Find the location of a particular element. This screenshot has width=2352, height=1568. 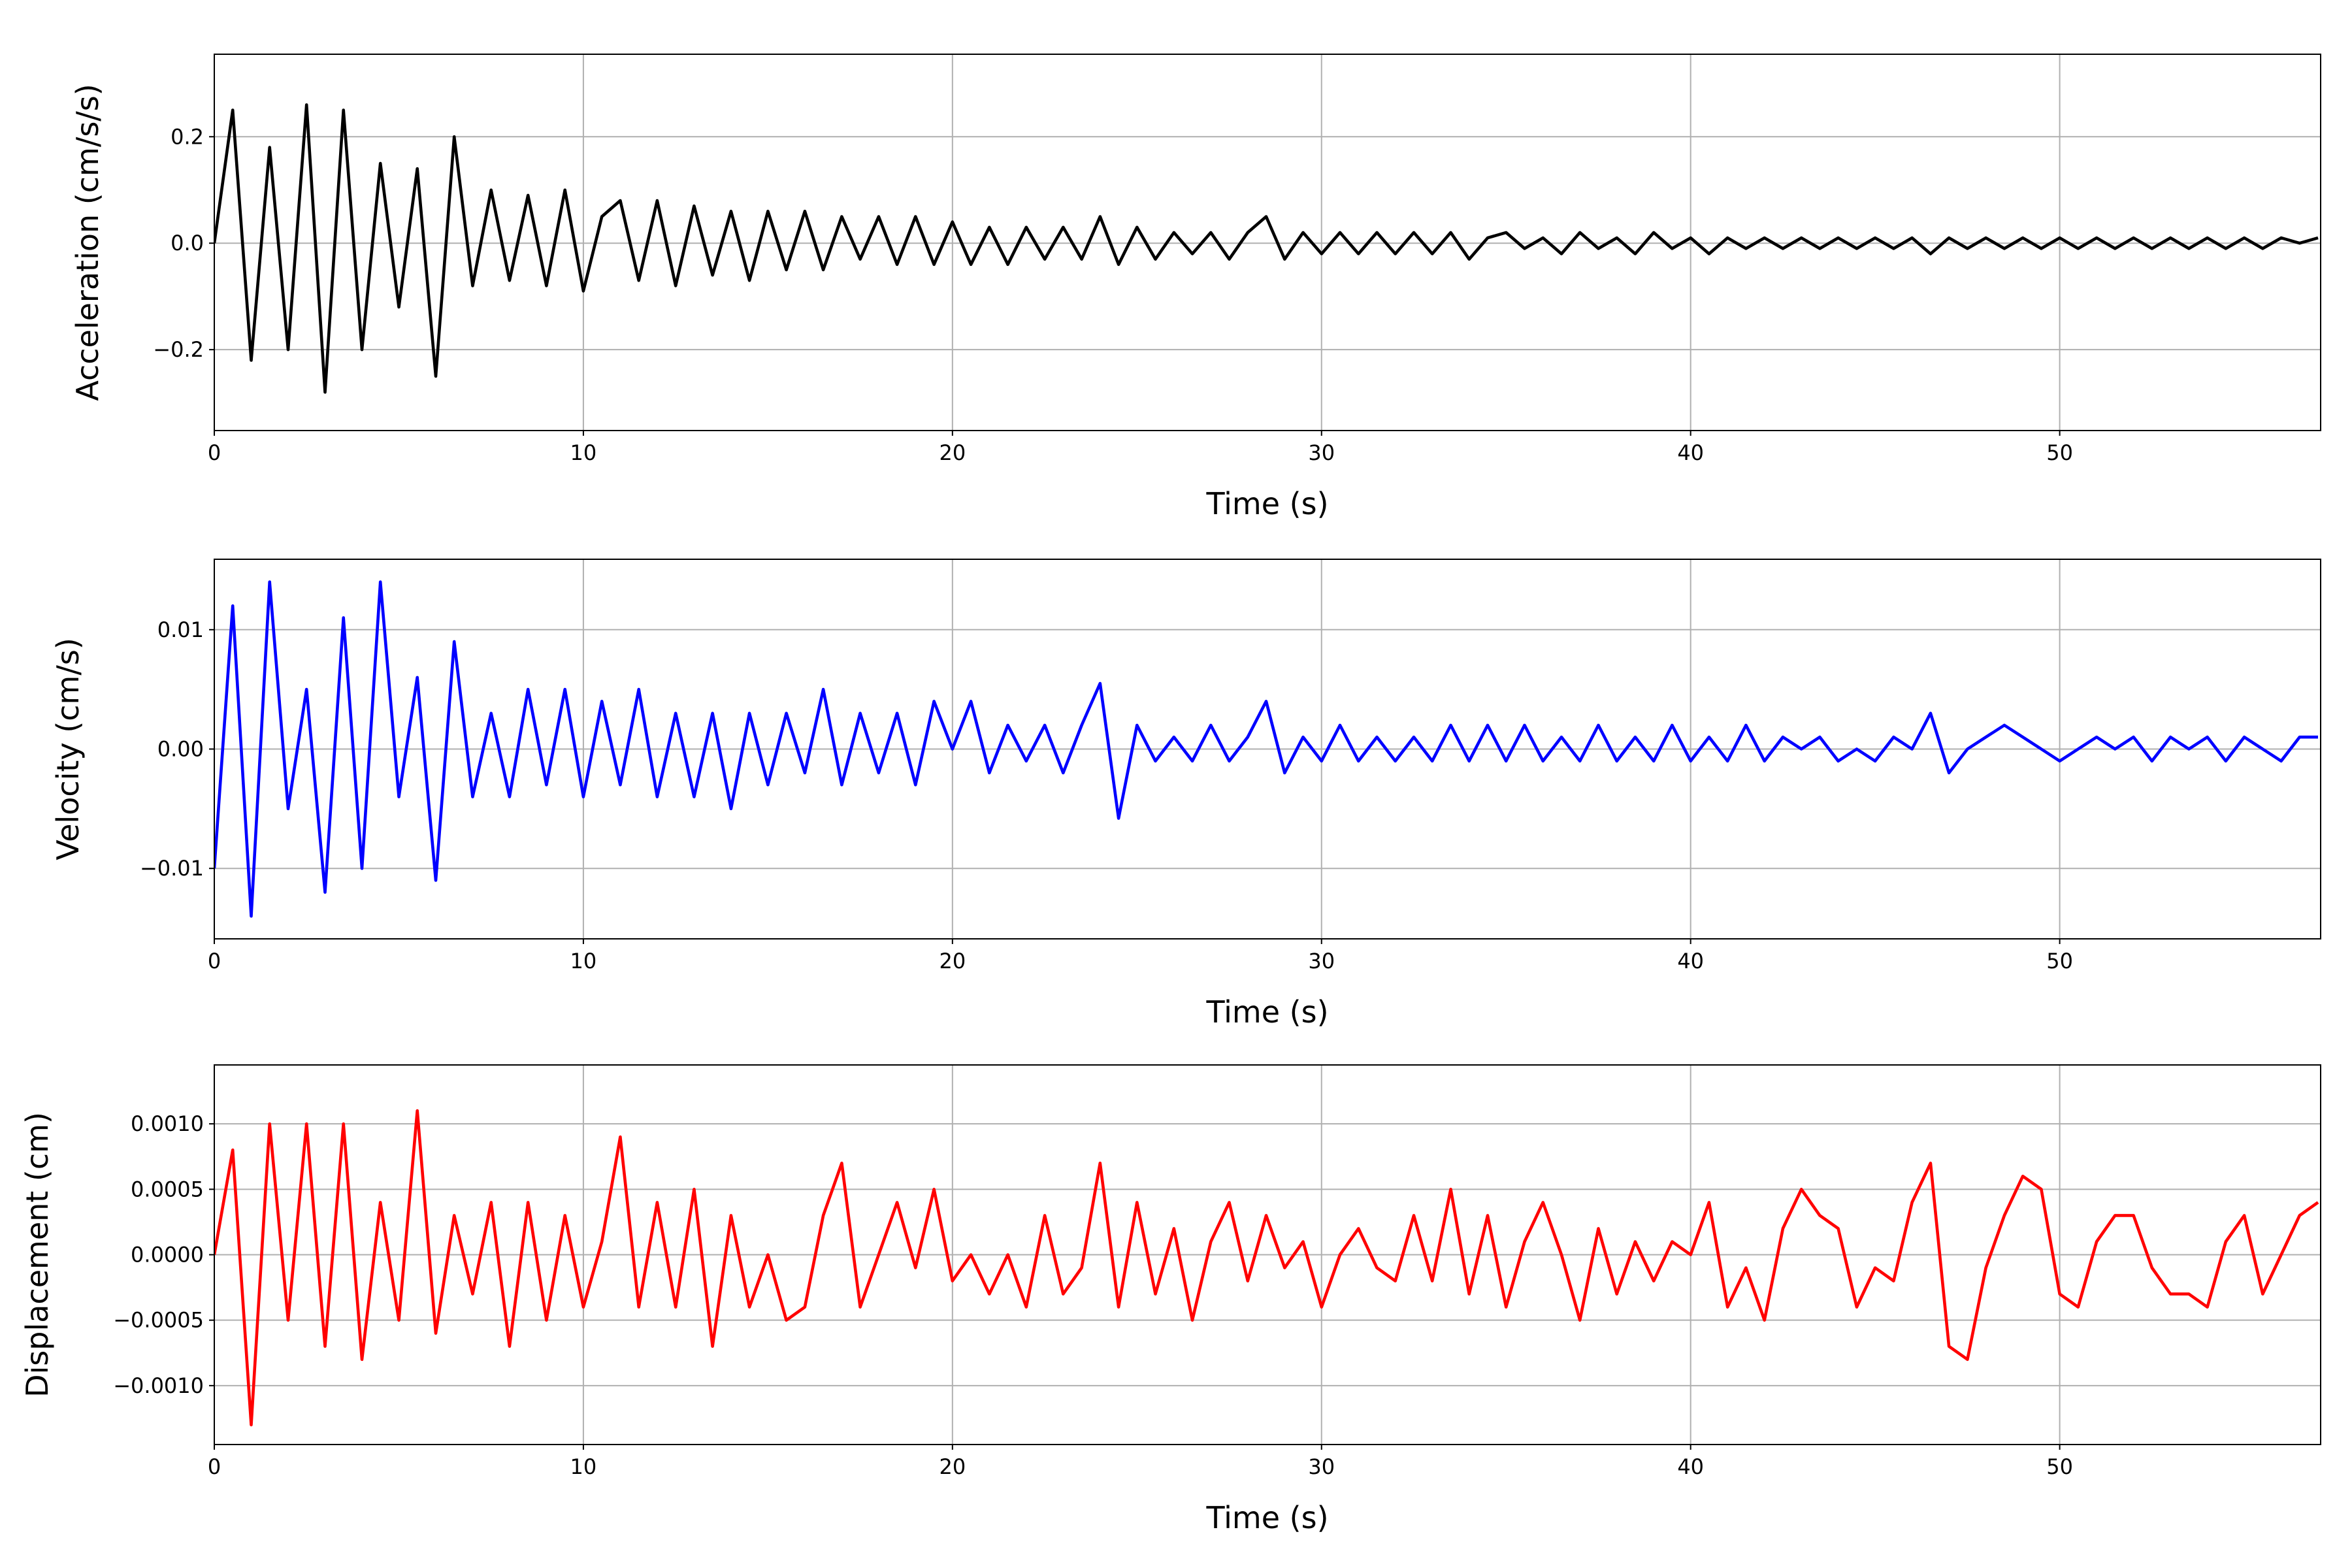

y-tick-label: 0.01 is located at coordinates (180, 629).